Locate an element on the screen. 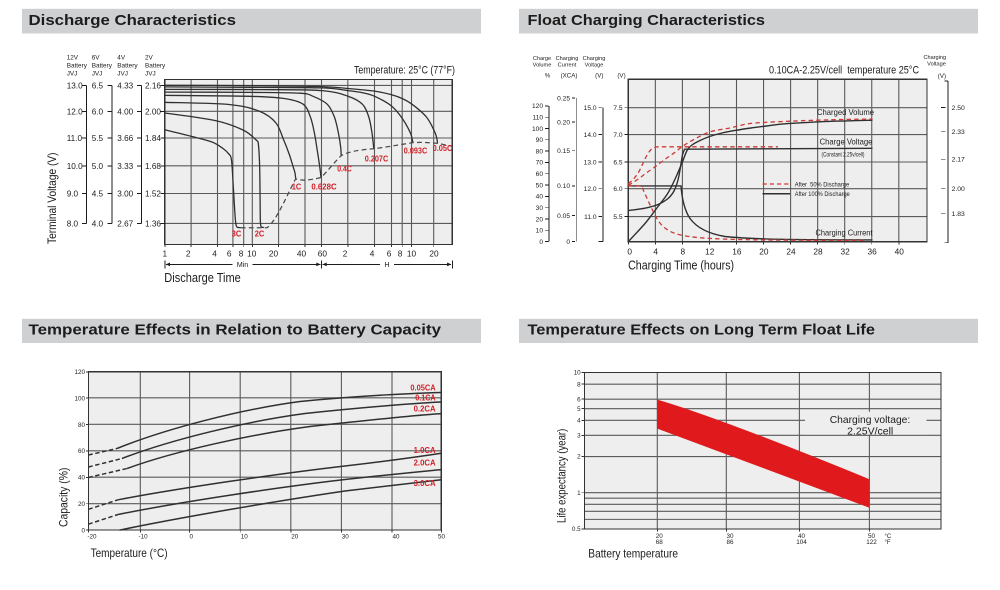 The image size is (1000, 590). svg-text: 1.84 is located at coordinates (153, 138).